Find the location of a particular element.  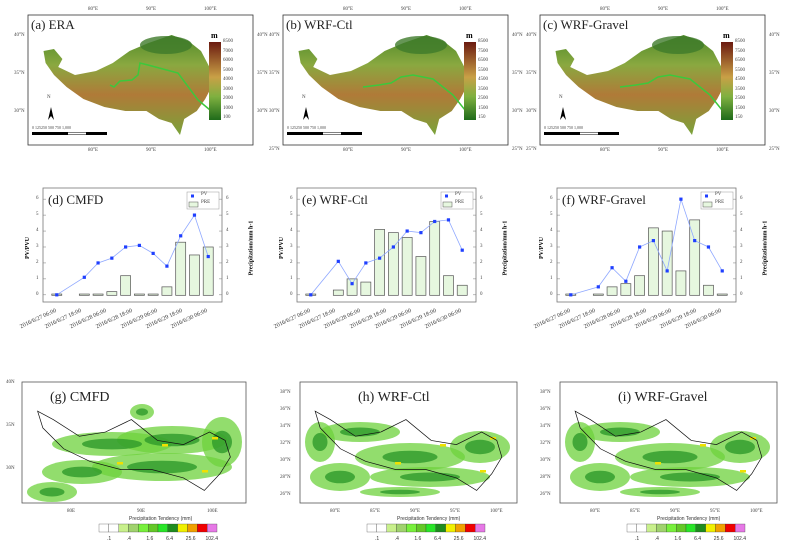

colorbar-label: 1.6 is located at coordinates (150, 539).